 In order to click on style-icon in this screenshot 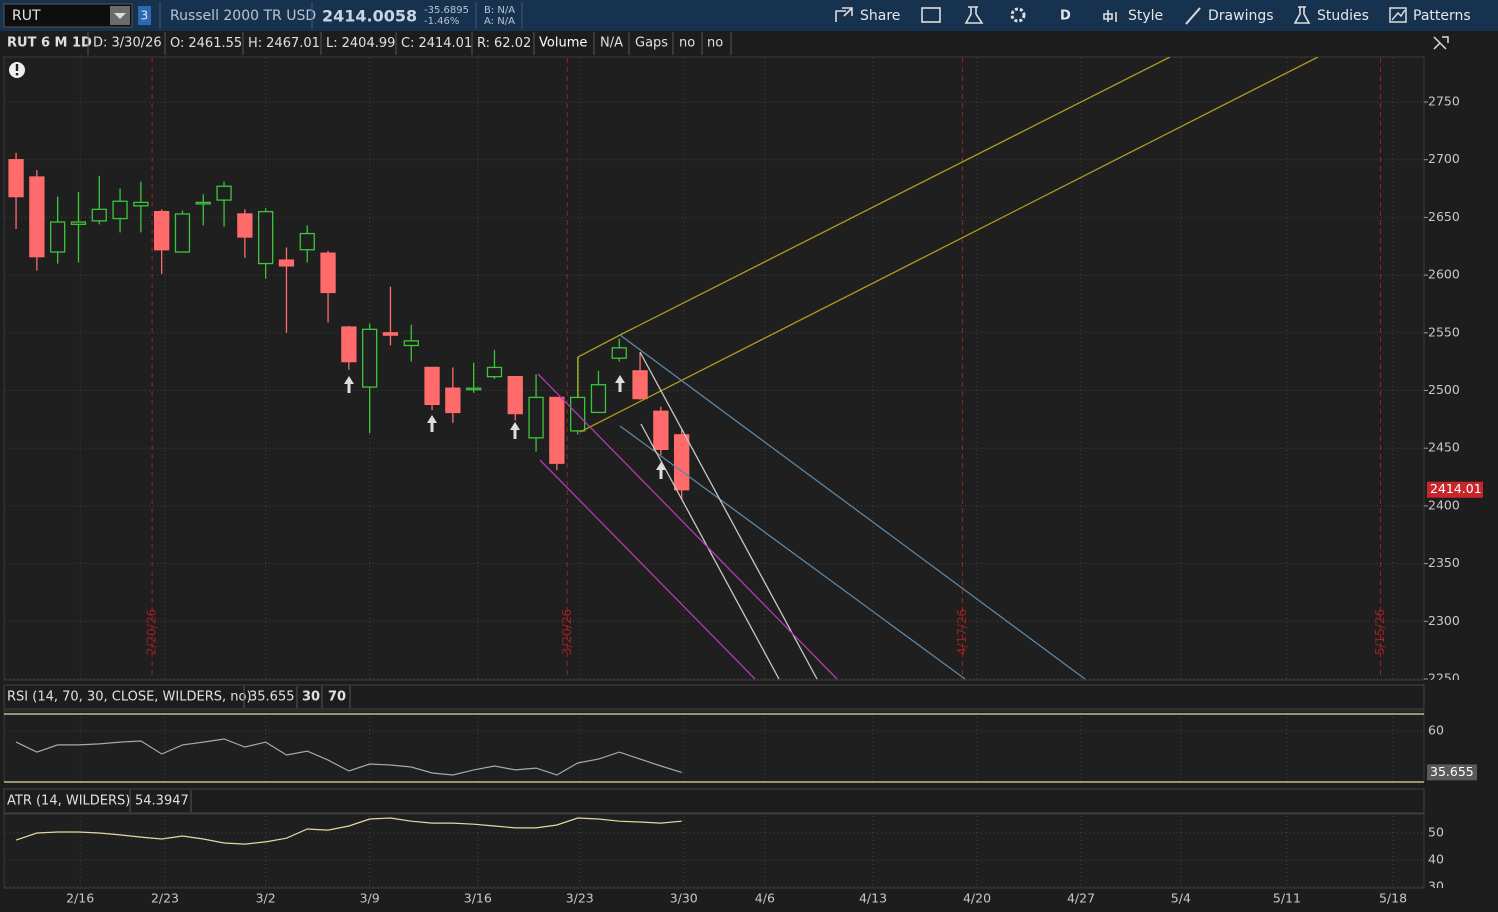, I will do `click(1110, 16)`.